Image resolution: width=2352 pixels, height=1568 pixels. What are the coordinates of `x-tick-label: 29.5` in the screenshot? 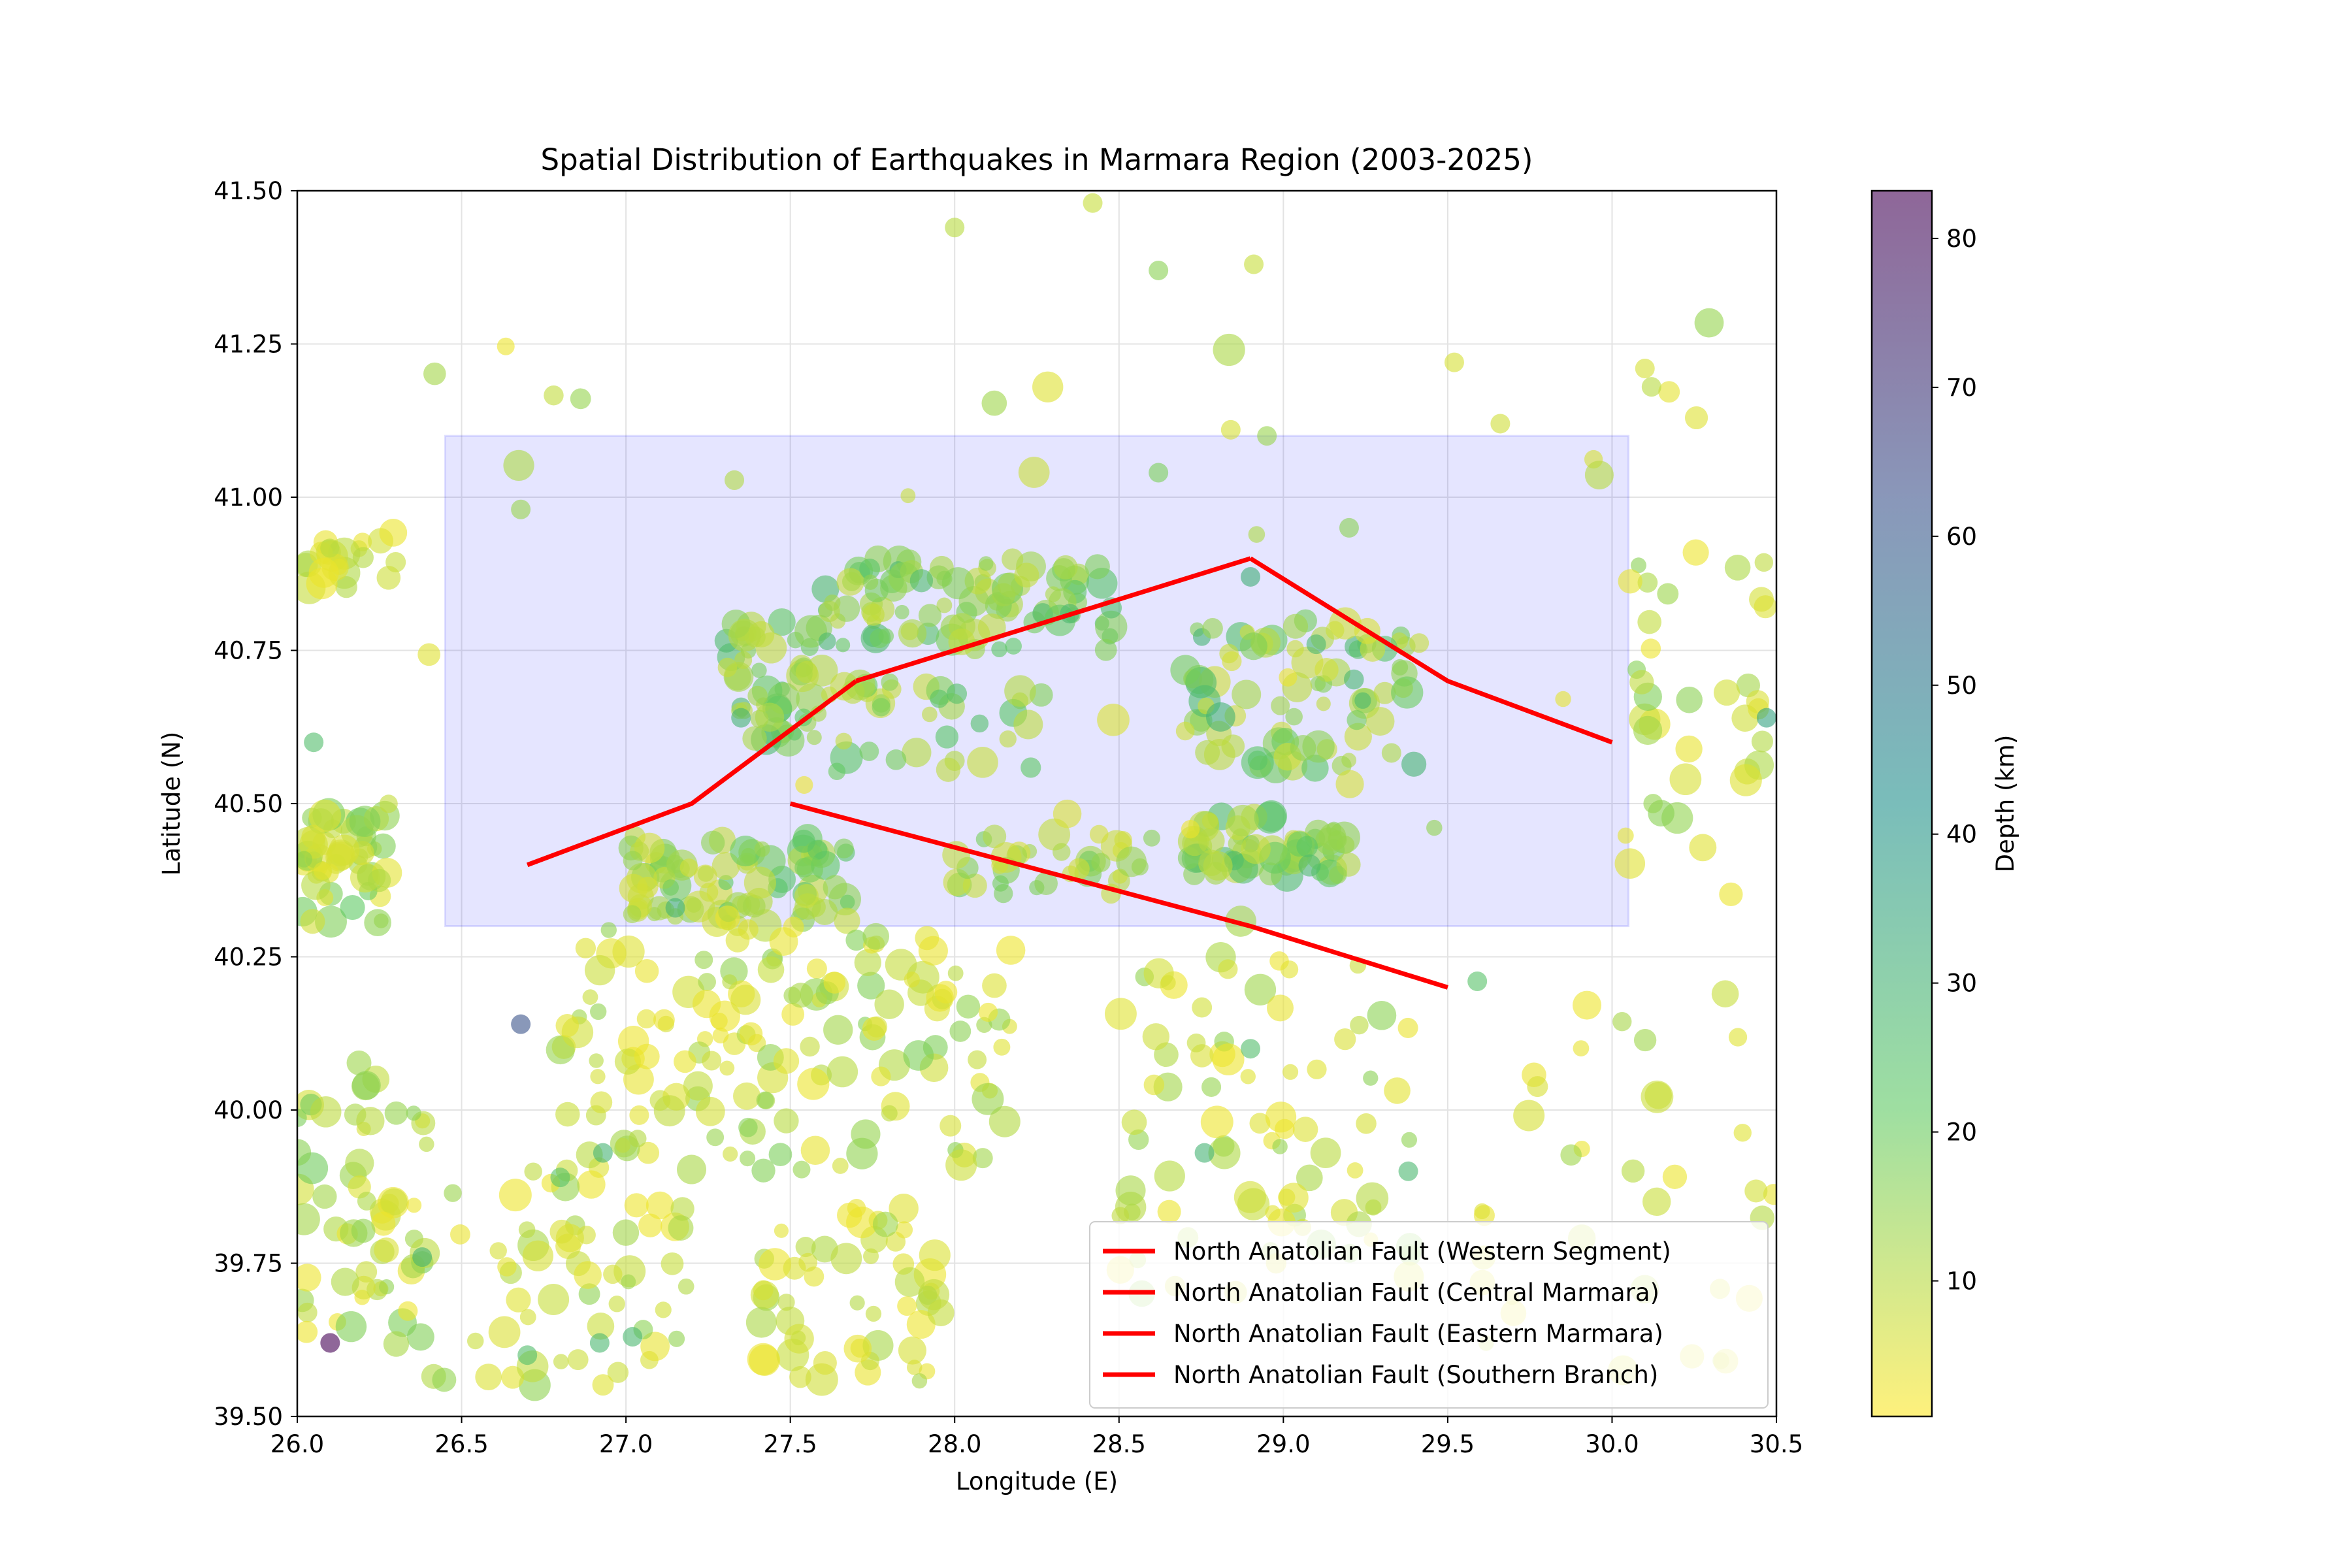 It's located at (1448, 1444).